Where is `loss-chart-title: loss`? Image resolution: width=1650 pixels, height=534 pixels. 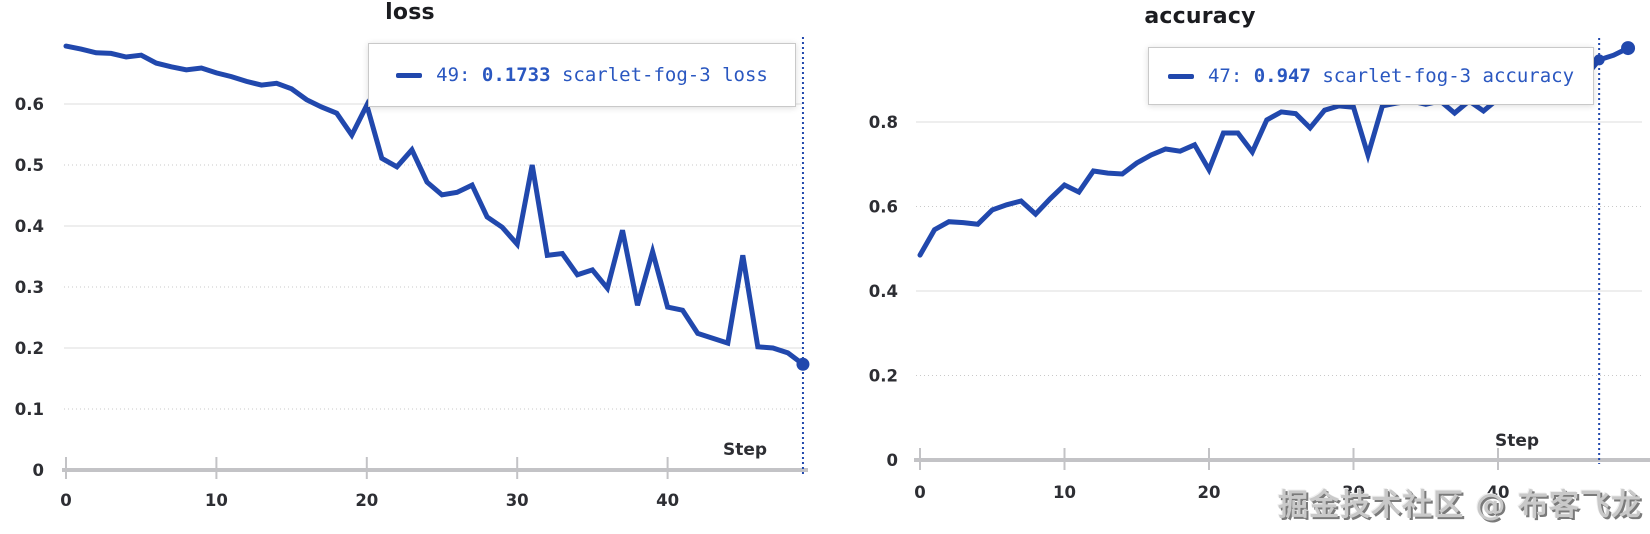
loss-chart-title: loss is located at coordinates (410, 12).